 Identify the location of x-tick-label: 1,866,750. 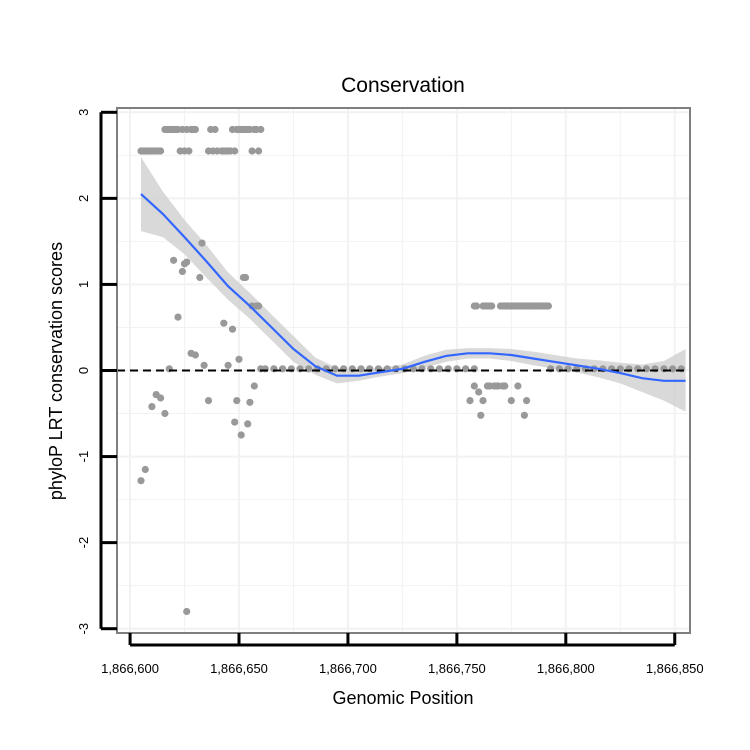
(457, 668).